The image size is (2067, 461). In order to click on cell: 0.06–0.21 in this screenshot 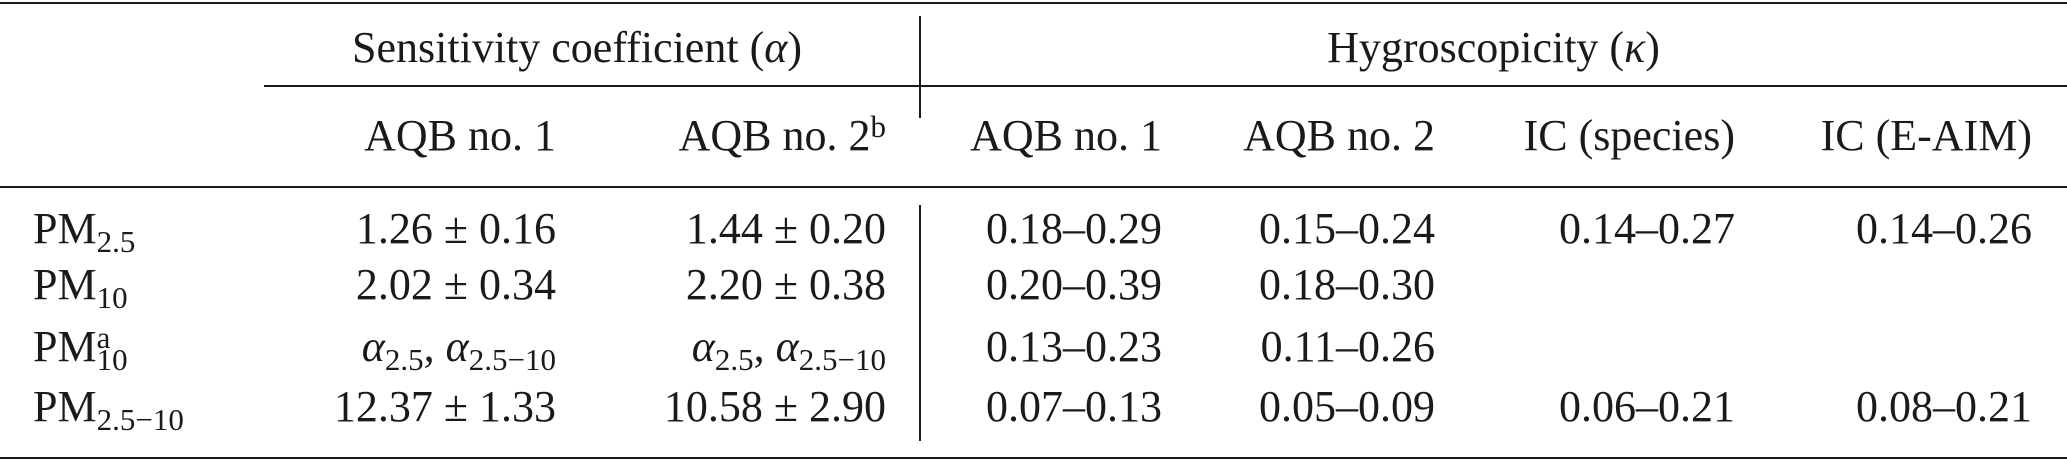, I will do `click(1647, 406)`.